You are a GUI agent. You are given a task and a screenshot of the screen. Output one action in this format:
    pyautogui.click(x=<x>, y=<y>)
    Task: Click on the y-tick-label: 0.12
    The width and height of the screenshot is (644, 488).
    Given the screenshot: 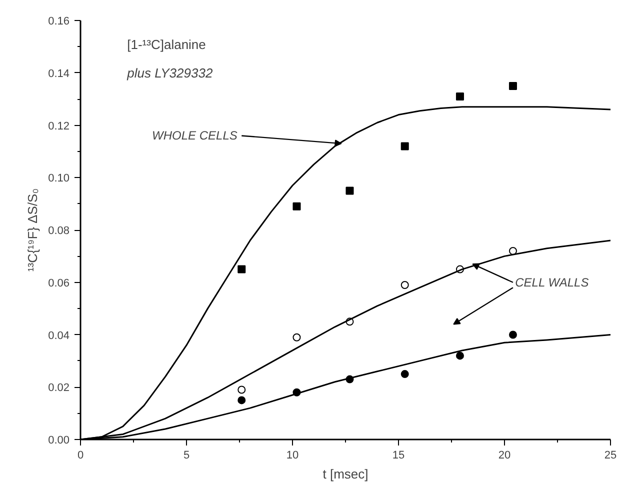 What is the action you would take?
    pyautogui.click(x=59, y=126)
    